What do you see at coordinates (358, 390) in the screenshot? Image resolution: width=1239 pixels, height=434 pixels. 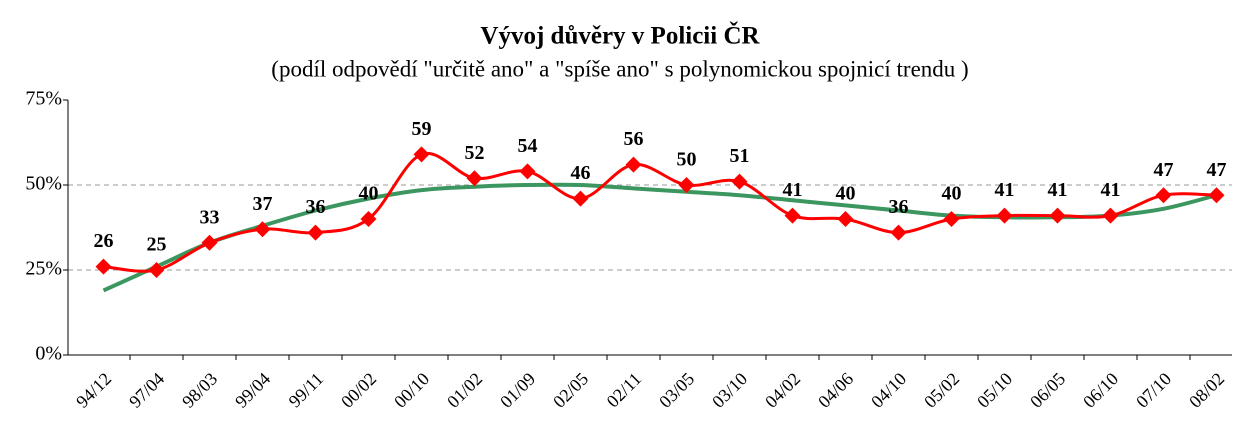 I see `x-tick-label: 00/02` at bounding box center [358, 390].